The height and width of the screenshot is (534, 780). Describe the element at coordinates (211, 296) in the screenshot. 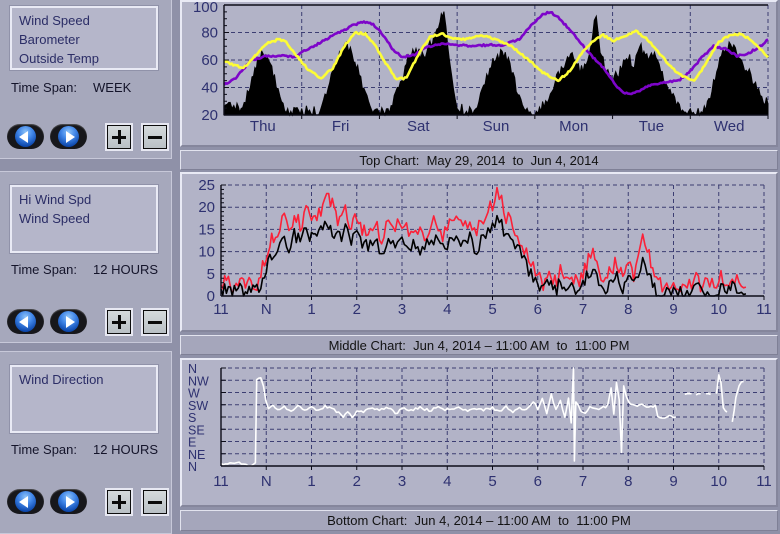

I see `svg-text: 0` at that location.